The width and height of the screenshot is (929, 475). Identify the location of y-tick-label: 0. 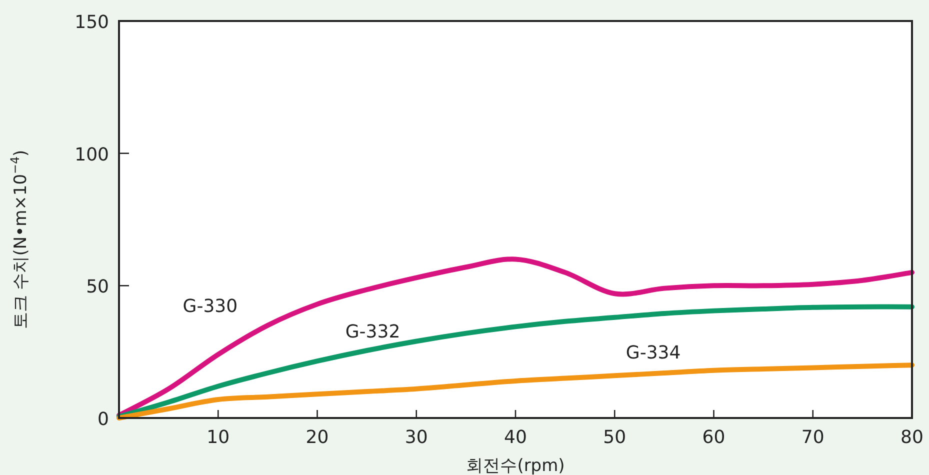
(103, 419).